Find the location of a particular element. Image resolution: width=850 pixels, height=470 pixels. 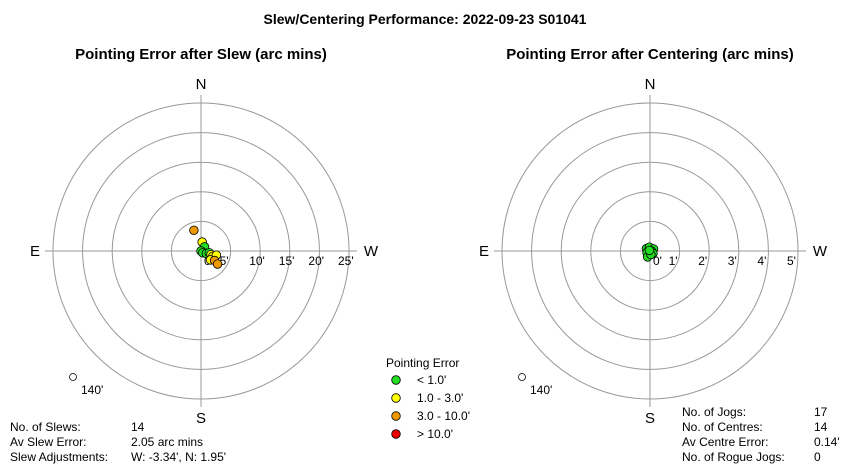

stat-value: 2.05 arc mins is located at coordinates (167, 442).